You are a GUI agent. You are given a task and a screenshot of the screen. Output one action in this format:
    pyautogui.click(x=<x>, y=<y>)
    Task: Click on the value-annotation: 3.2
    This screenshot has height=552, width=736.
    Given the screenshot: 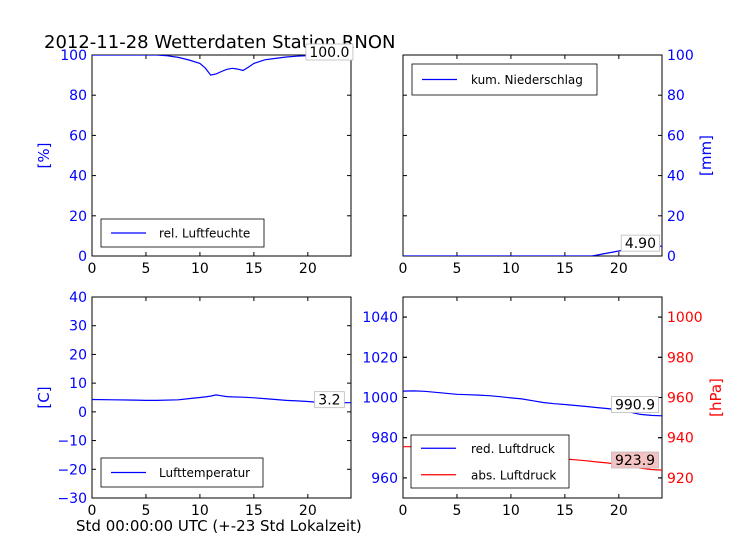 What is the action you would take?
    pyautogui.click(x=329, y=401)
    